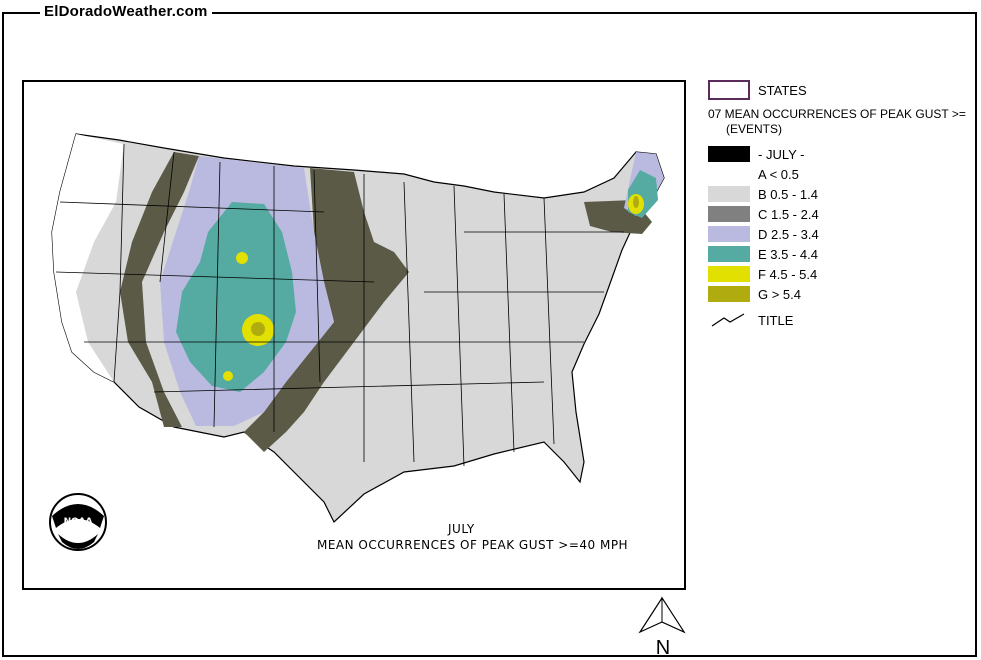 Image resolution: width=981 pixels, height=660 pixels. What do you see at coordinates (788, 274) in the screenshot?
I see `legend-class-label: F 4.5 - 5.4` at bounding box center [788, 274].